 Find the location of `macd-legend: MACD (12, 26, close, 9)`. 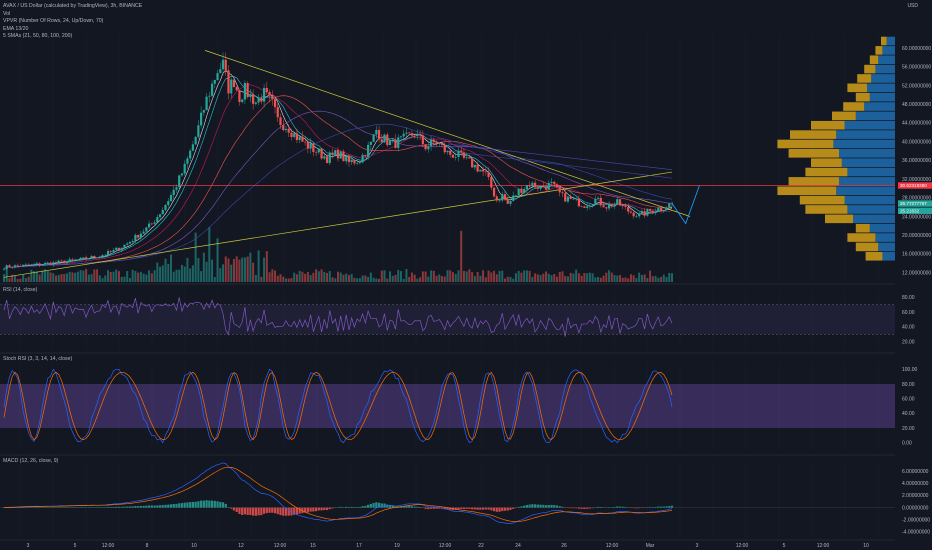

macd-legend: MACD (12, 26, close, 9) is located at coordinates (31, 461).